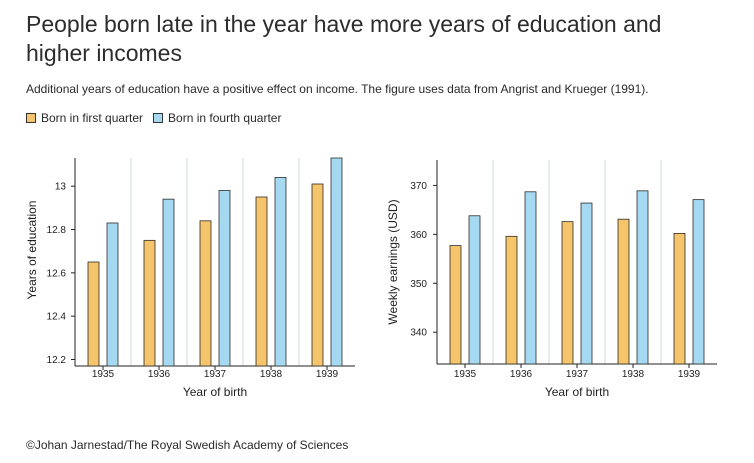 The image size is (754, 463). Describe the element at coordinates (57, 273) in the screenshot. I see `y-tick-label: 12.6` at that location.